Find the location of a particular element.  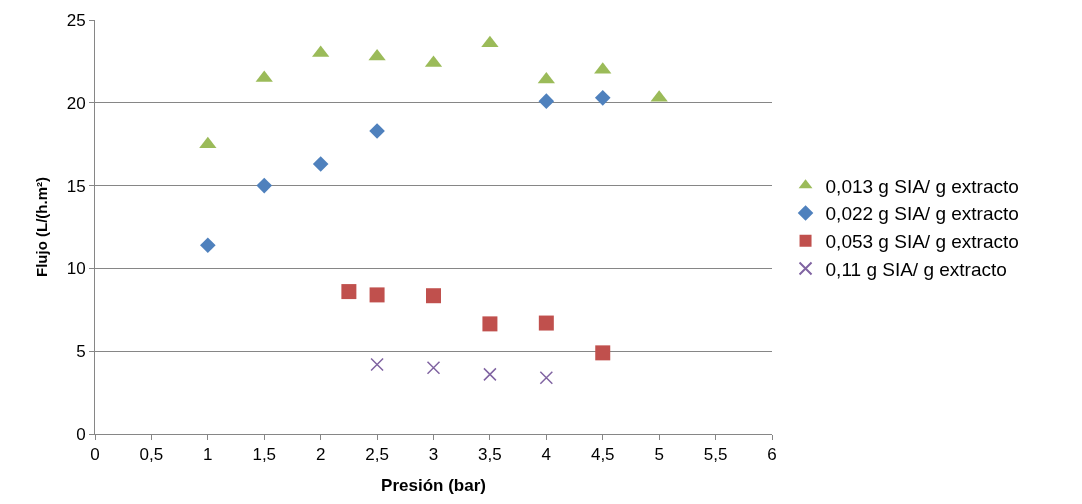

legend-label: 0,013 g SIA/ g extracto is located at coordinates (922, 186).